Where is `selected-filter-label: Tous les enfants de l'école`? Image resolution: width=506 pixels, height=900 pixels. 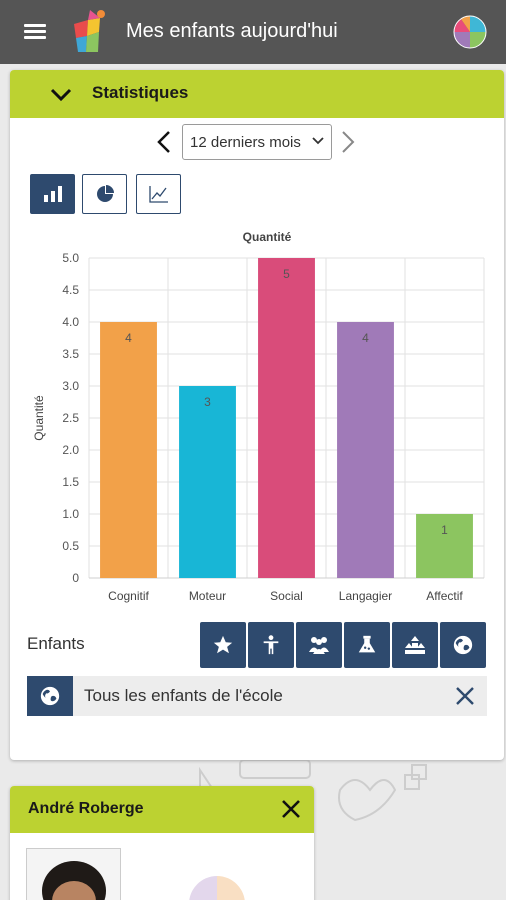 selected-filter-label: Tous les enfants de l'école is located at coordinates (183, 695).